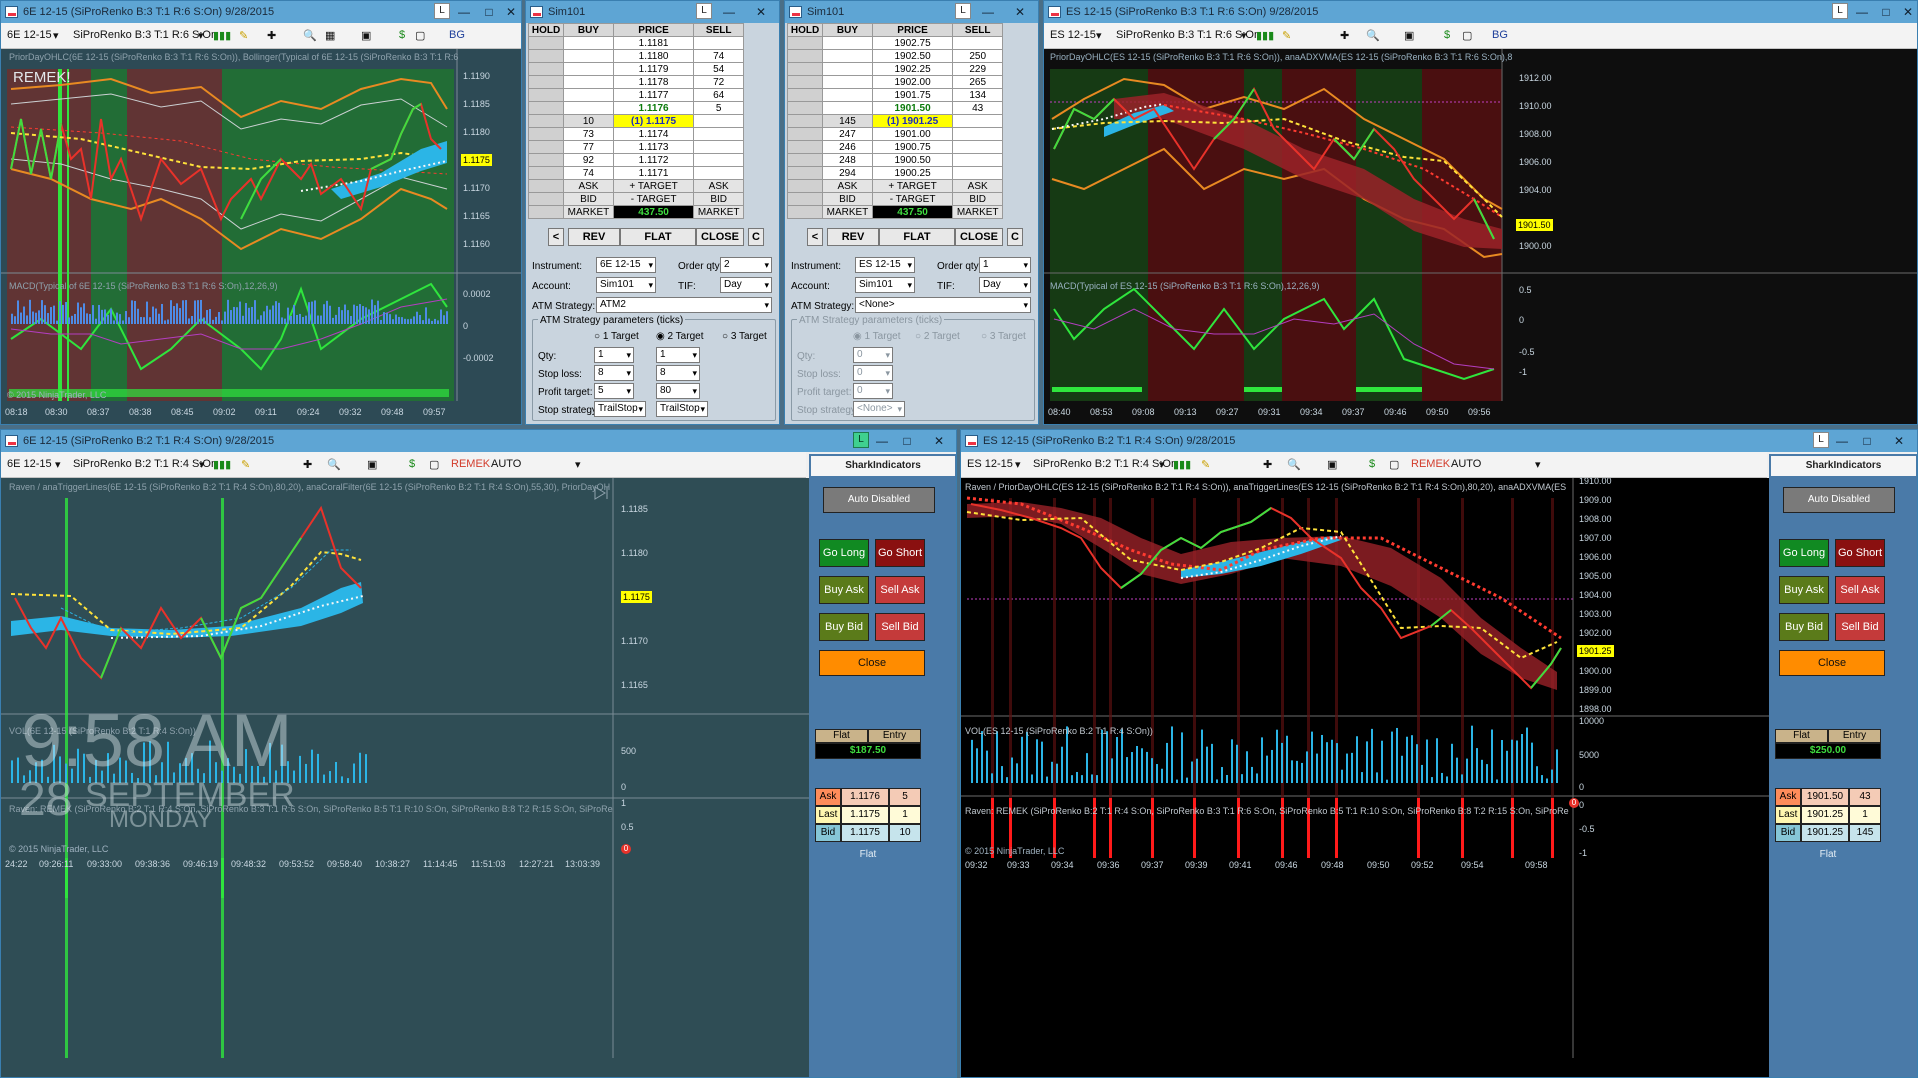 This screenshot has width=1918, height=1078. I want to click on ladder-row: 74 1.1171, so click(635, 173).